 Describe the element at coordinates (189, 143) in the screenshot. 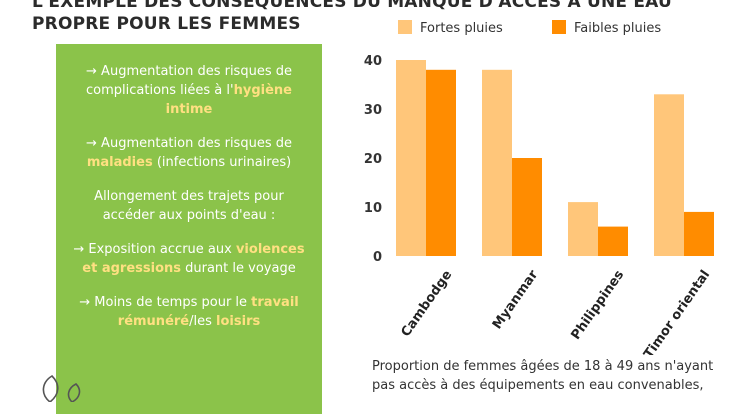

I see `text: → Augmentation des risques de` at that location.